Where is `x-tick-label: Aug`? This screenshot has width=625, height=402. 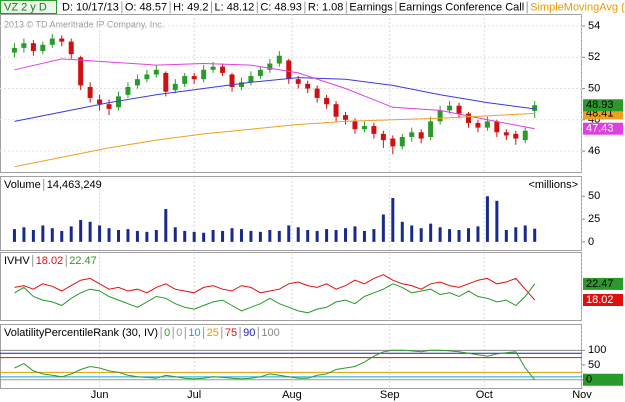
x-tick-label: Aug is located at coordinates (292, 395).